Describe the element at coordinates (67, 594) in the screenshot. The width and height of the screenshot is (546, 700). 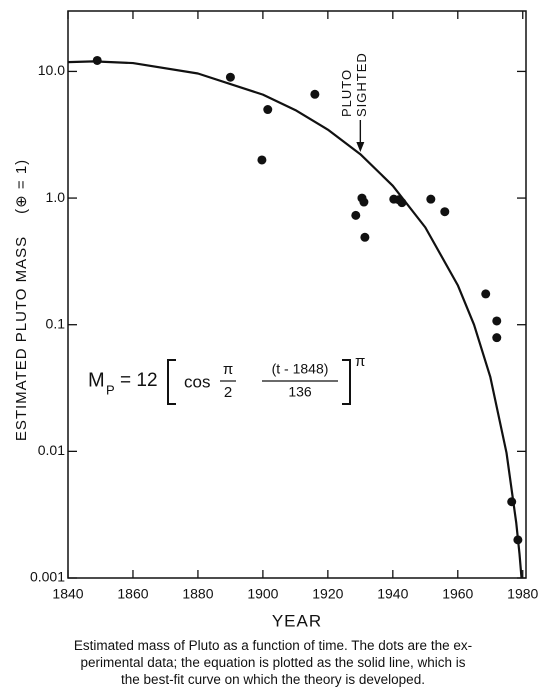
I see `x-tick-label: 1840` at that location.